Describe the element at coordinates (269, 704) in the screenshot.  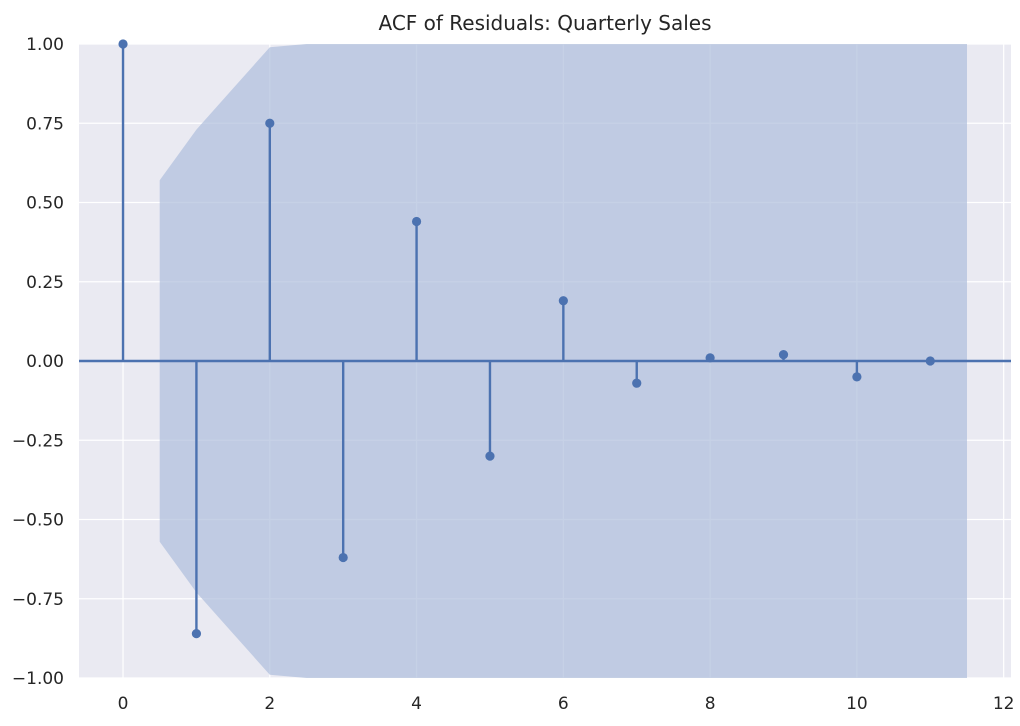
I see `x-tick-label-1: 2` at that location.